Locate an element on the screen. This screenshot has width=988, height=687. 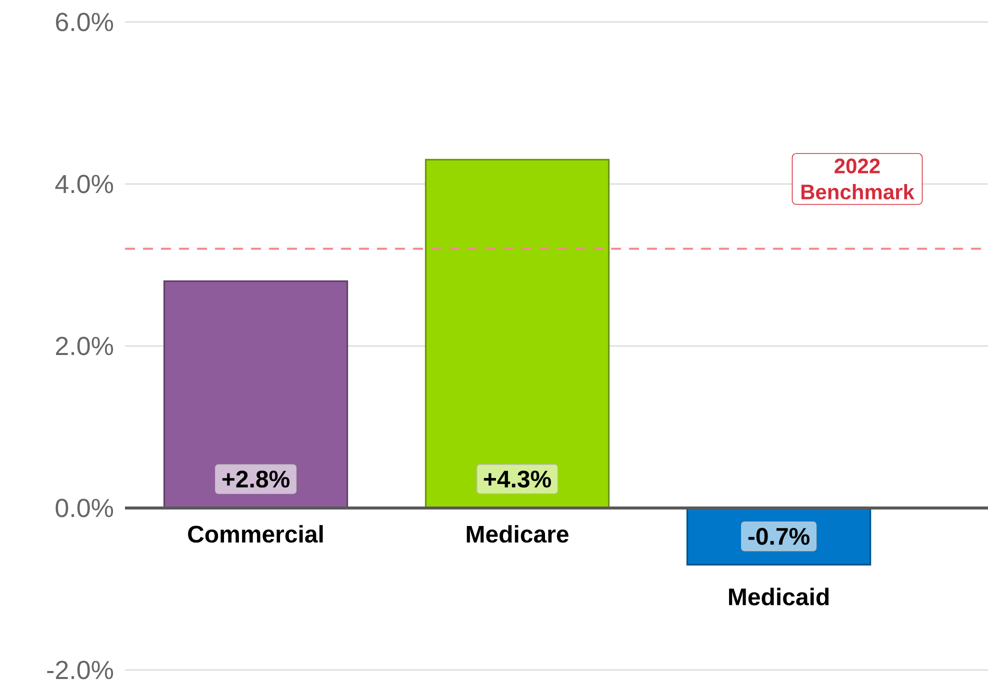
x-tick-label: Medicare is located at coordinates (517, 534).